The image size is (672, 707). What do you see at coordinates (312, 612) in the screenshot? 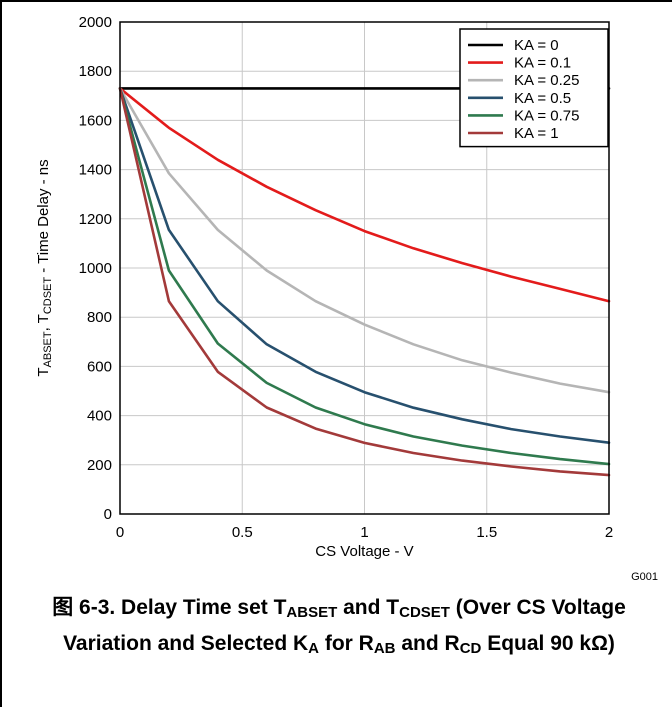
I see `caption-subscript: ABSET` at bounding box center [312, 612].